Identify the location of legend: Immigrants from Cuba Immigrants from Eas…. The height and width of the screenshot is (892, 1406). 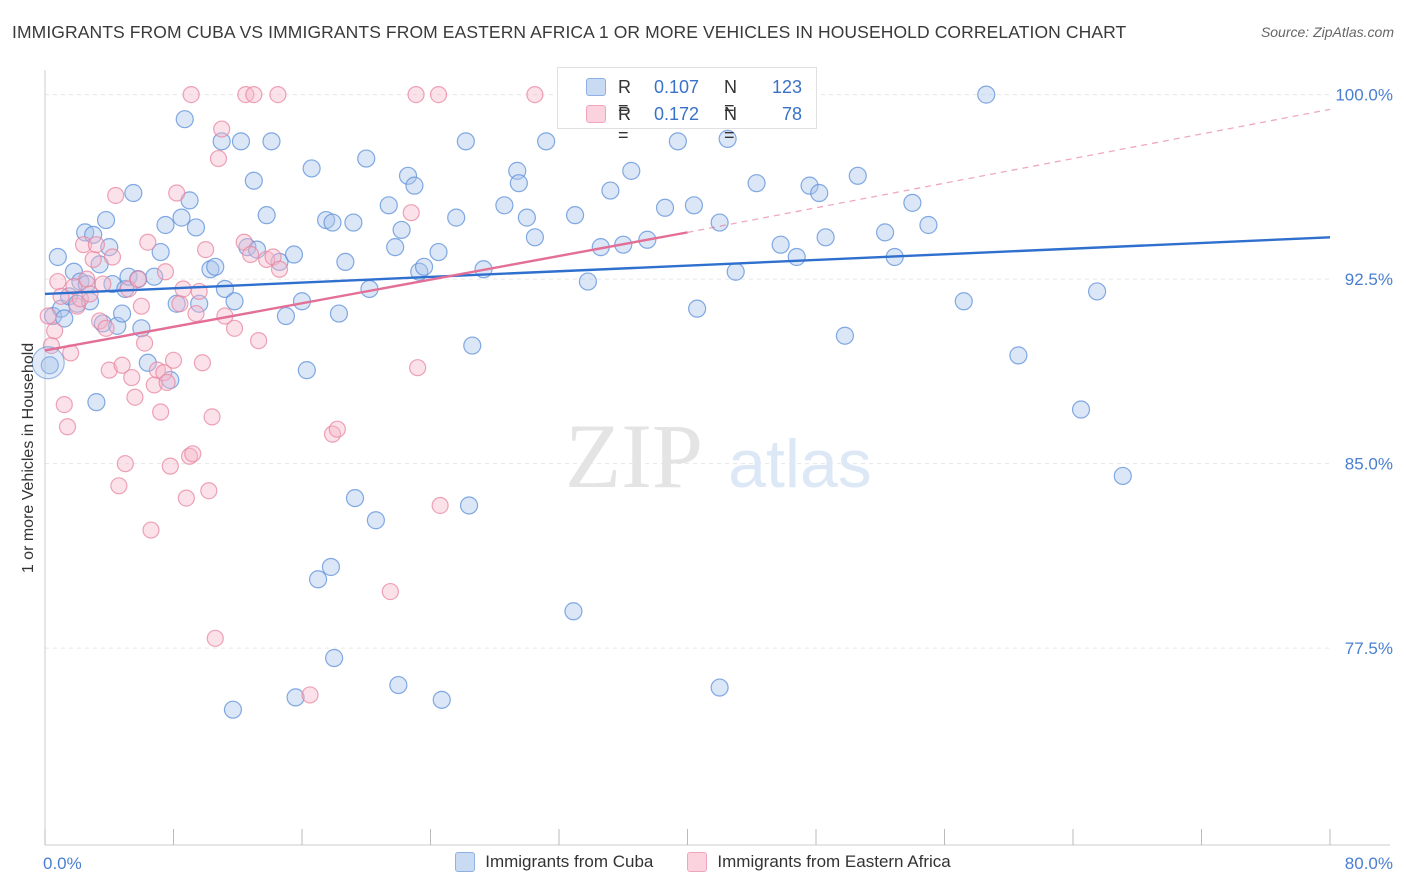
(703, 862).